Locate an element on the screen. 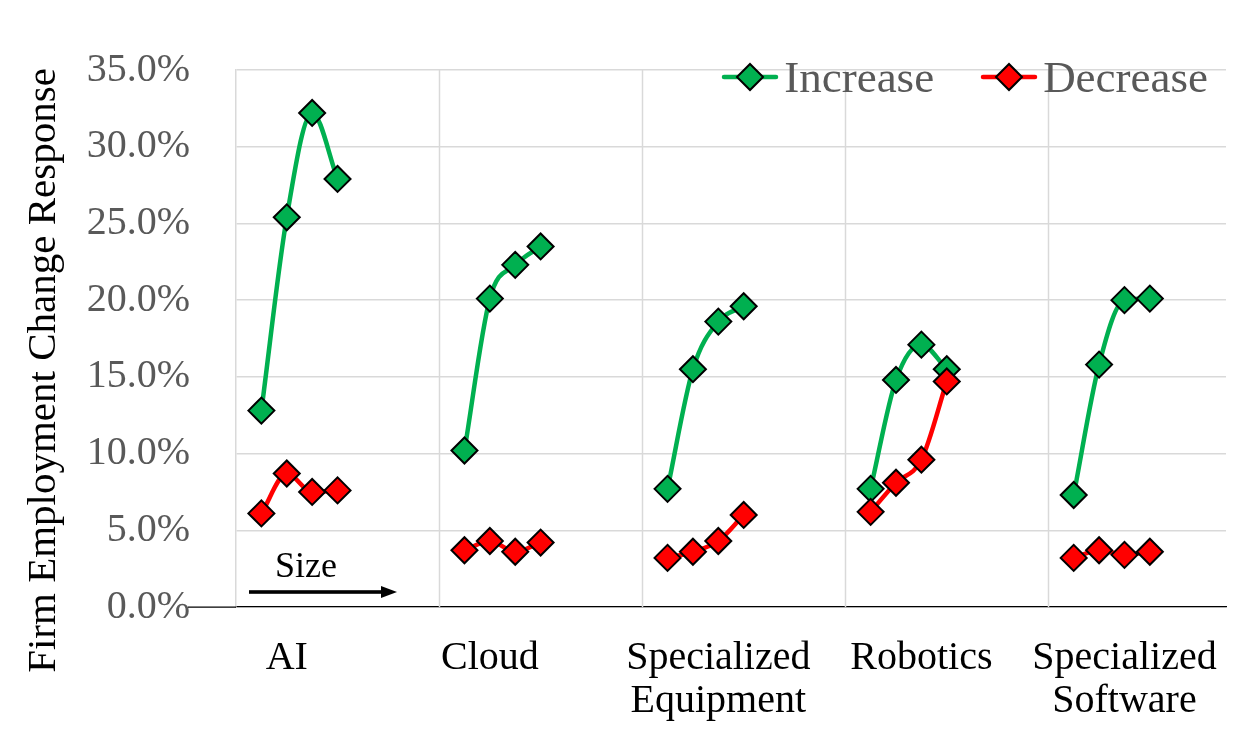  x-tick-label: Specialized Software is located at coordinates (1124, 677).